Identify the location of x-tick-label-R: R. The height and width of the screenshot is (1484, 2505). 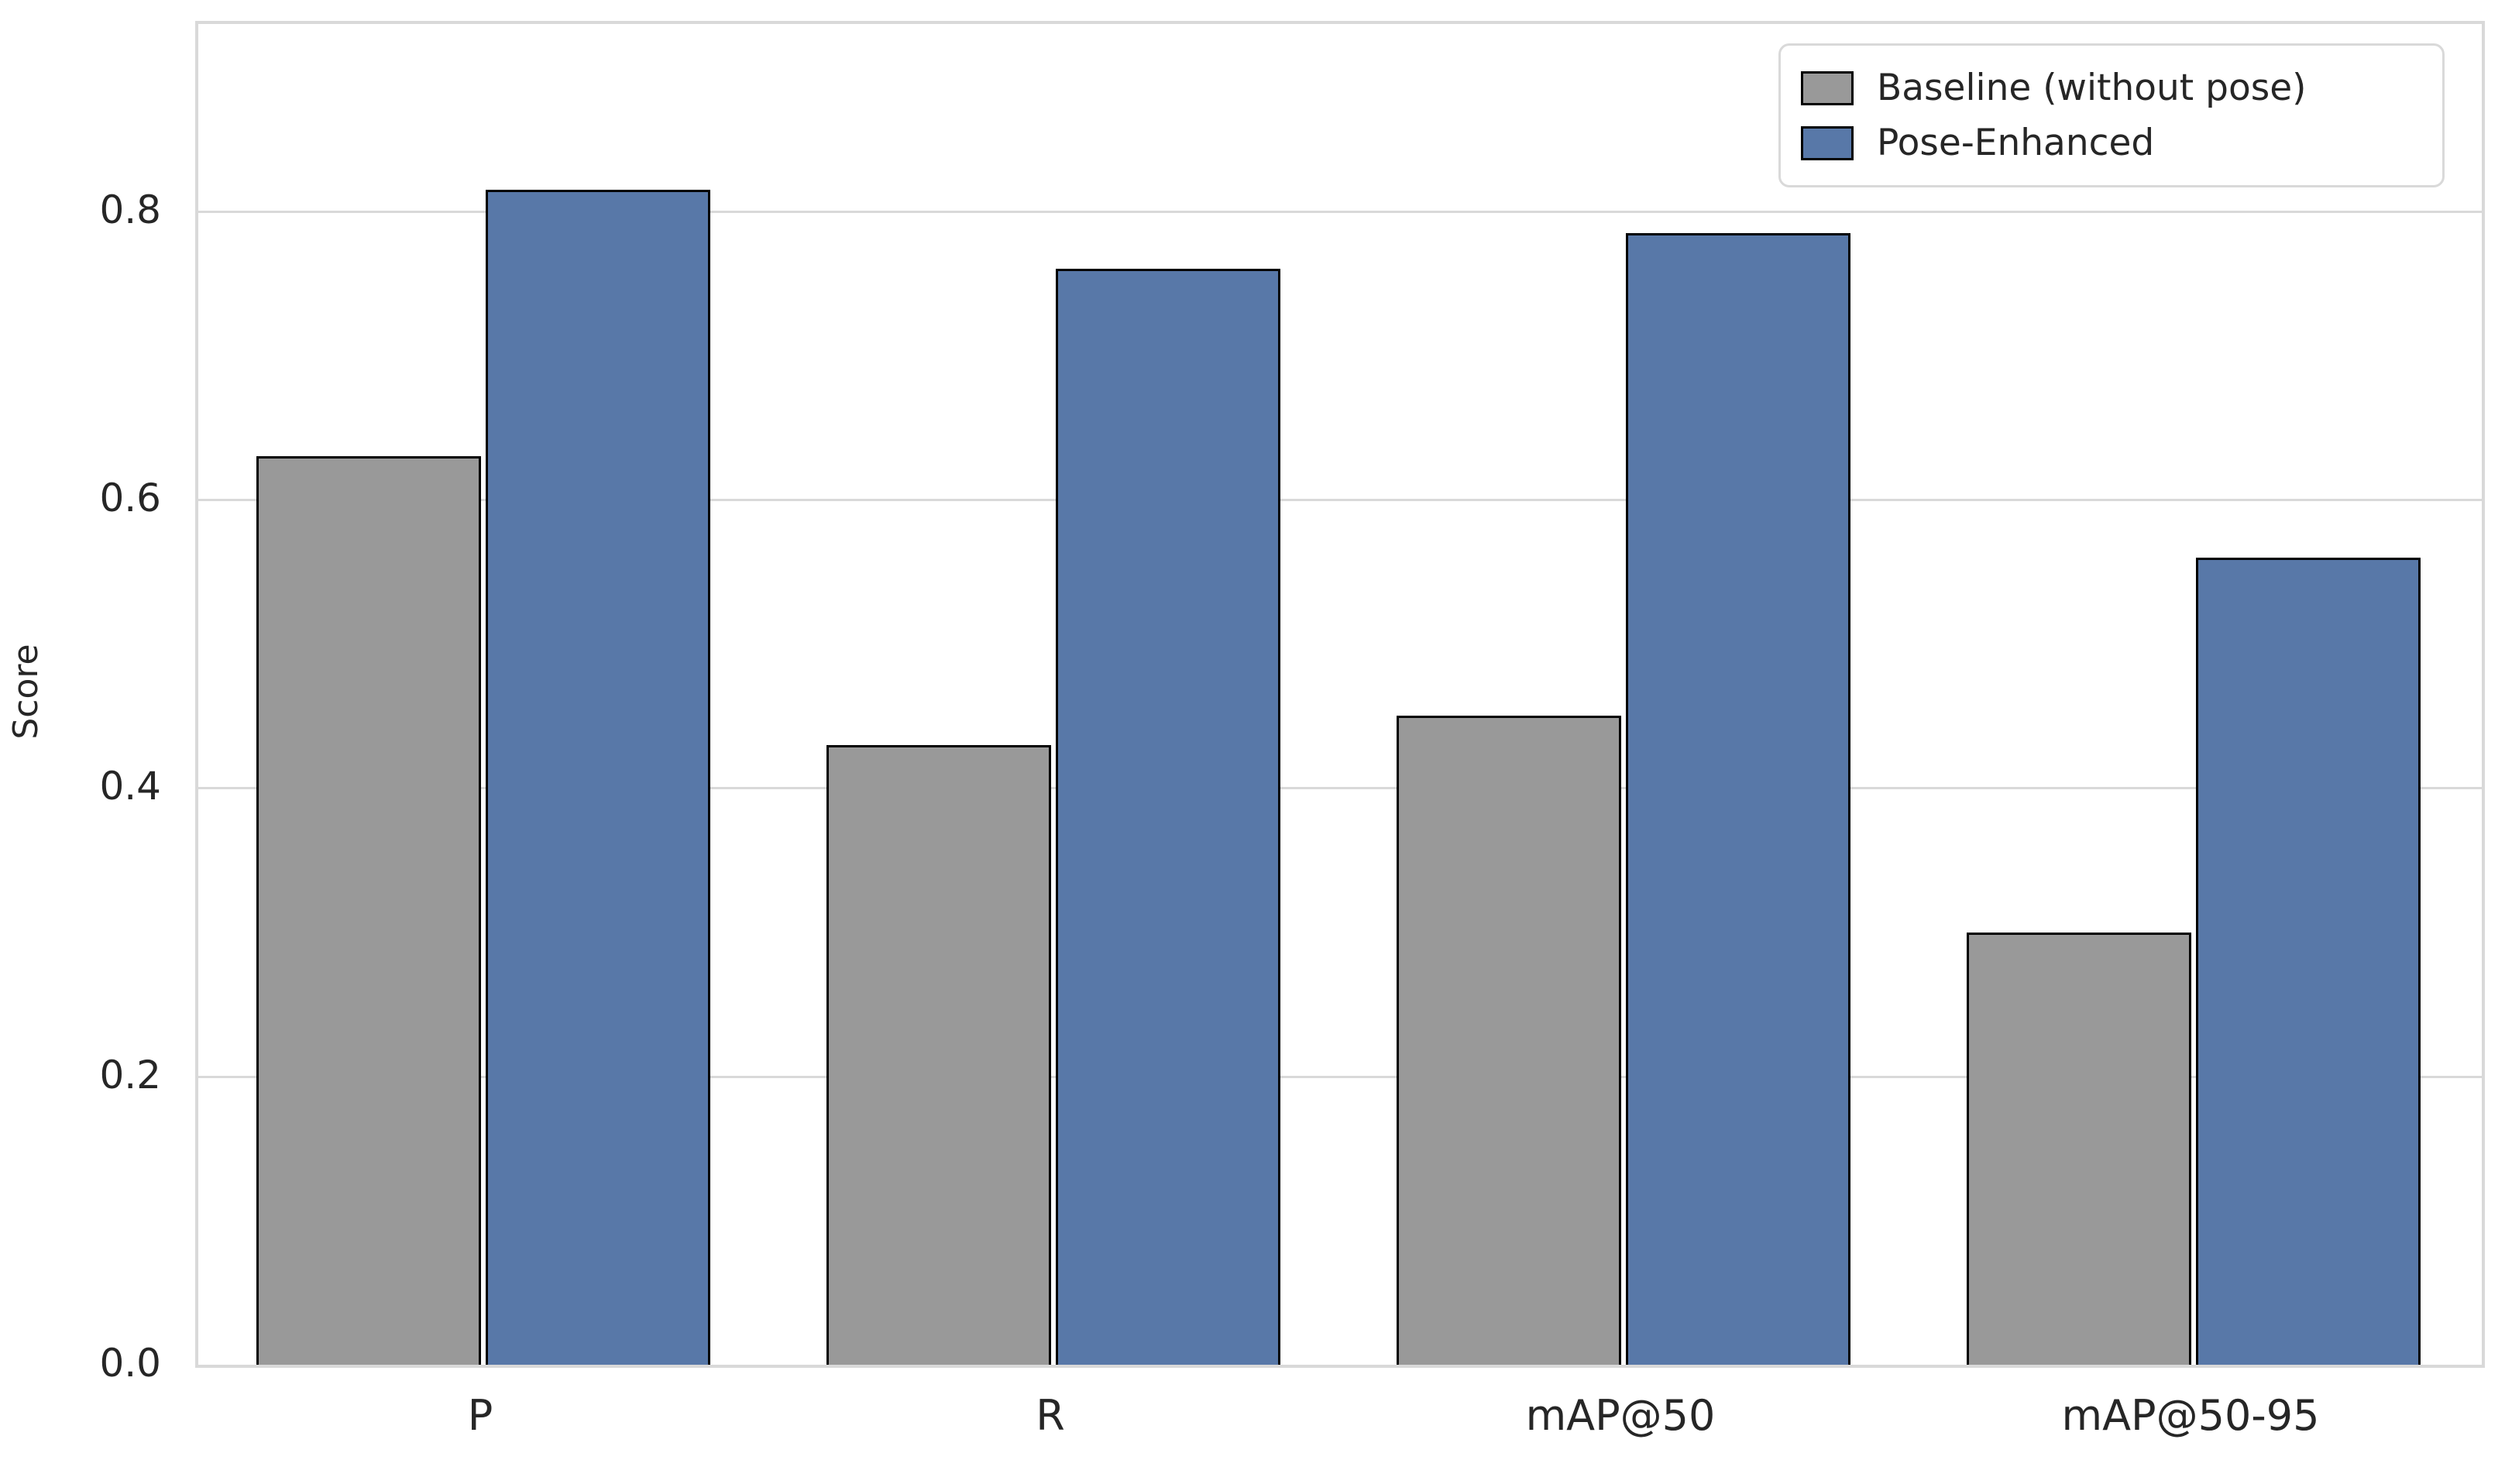
(1050, 1415).